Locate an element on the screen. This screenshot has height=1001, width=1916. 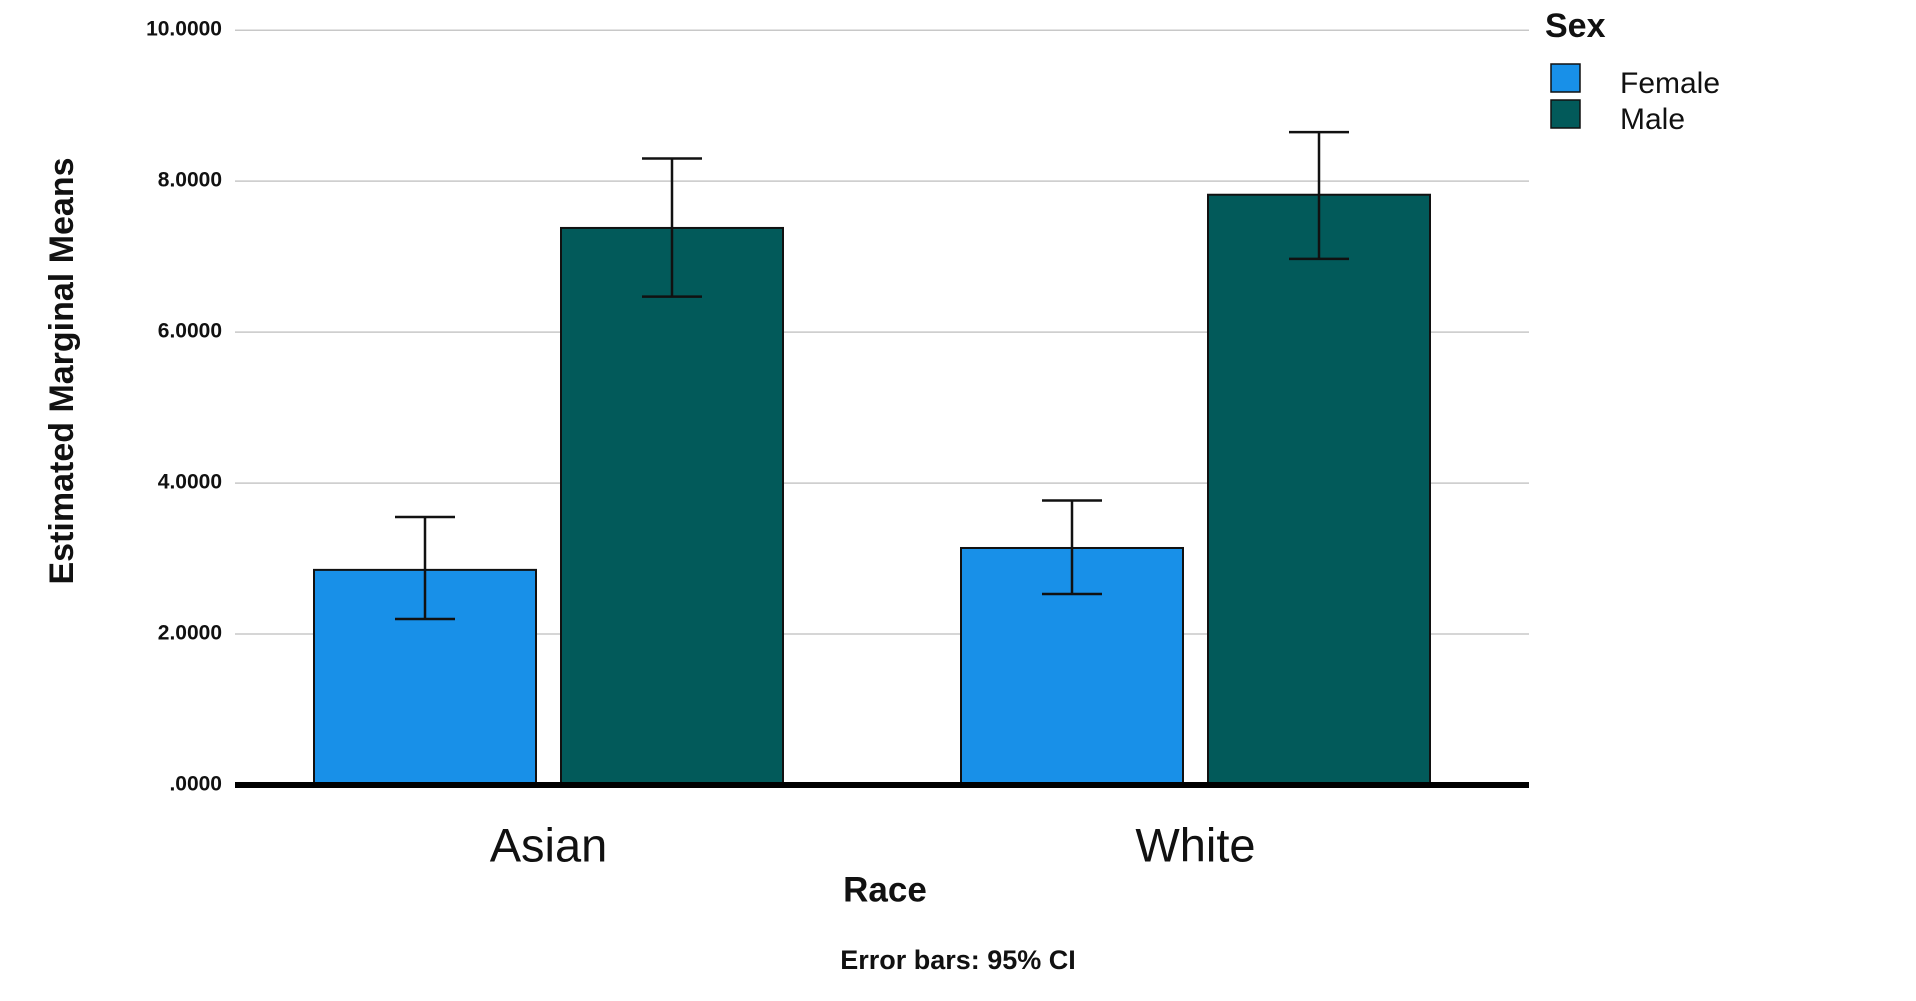
x-tick-label: White is located at coordinates (1195, 844).